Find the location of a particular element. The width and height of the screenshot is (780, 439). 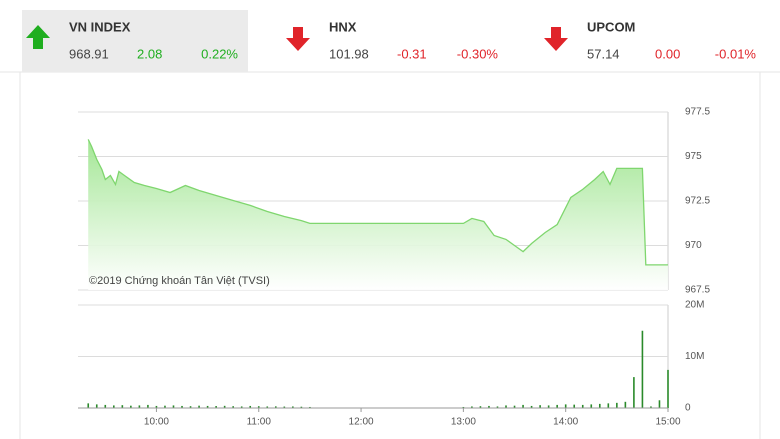

ticker-name: VN INDEX is located at coordinates (100, 26).